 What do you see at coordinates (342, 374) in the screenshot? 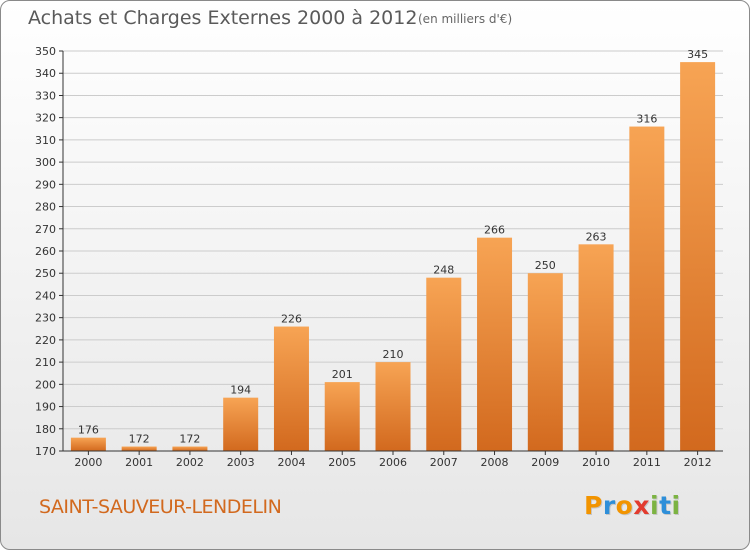
I see `bar-value-label: 201` at bounding box center [342, 374].